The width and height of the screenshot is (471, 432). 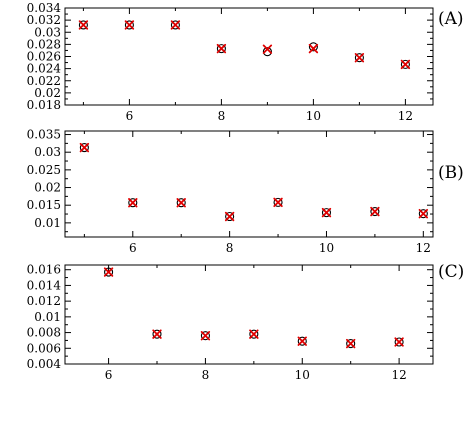 I want to click on y-tick-label: 0.026, so click(x=44, y=57).